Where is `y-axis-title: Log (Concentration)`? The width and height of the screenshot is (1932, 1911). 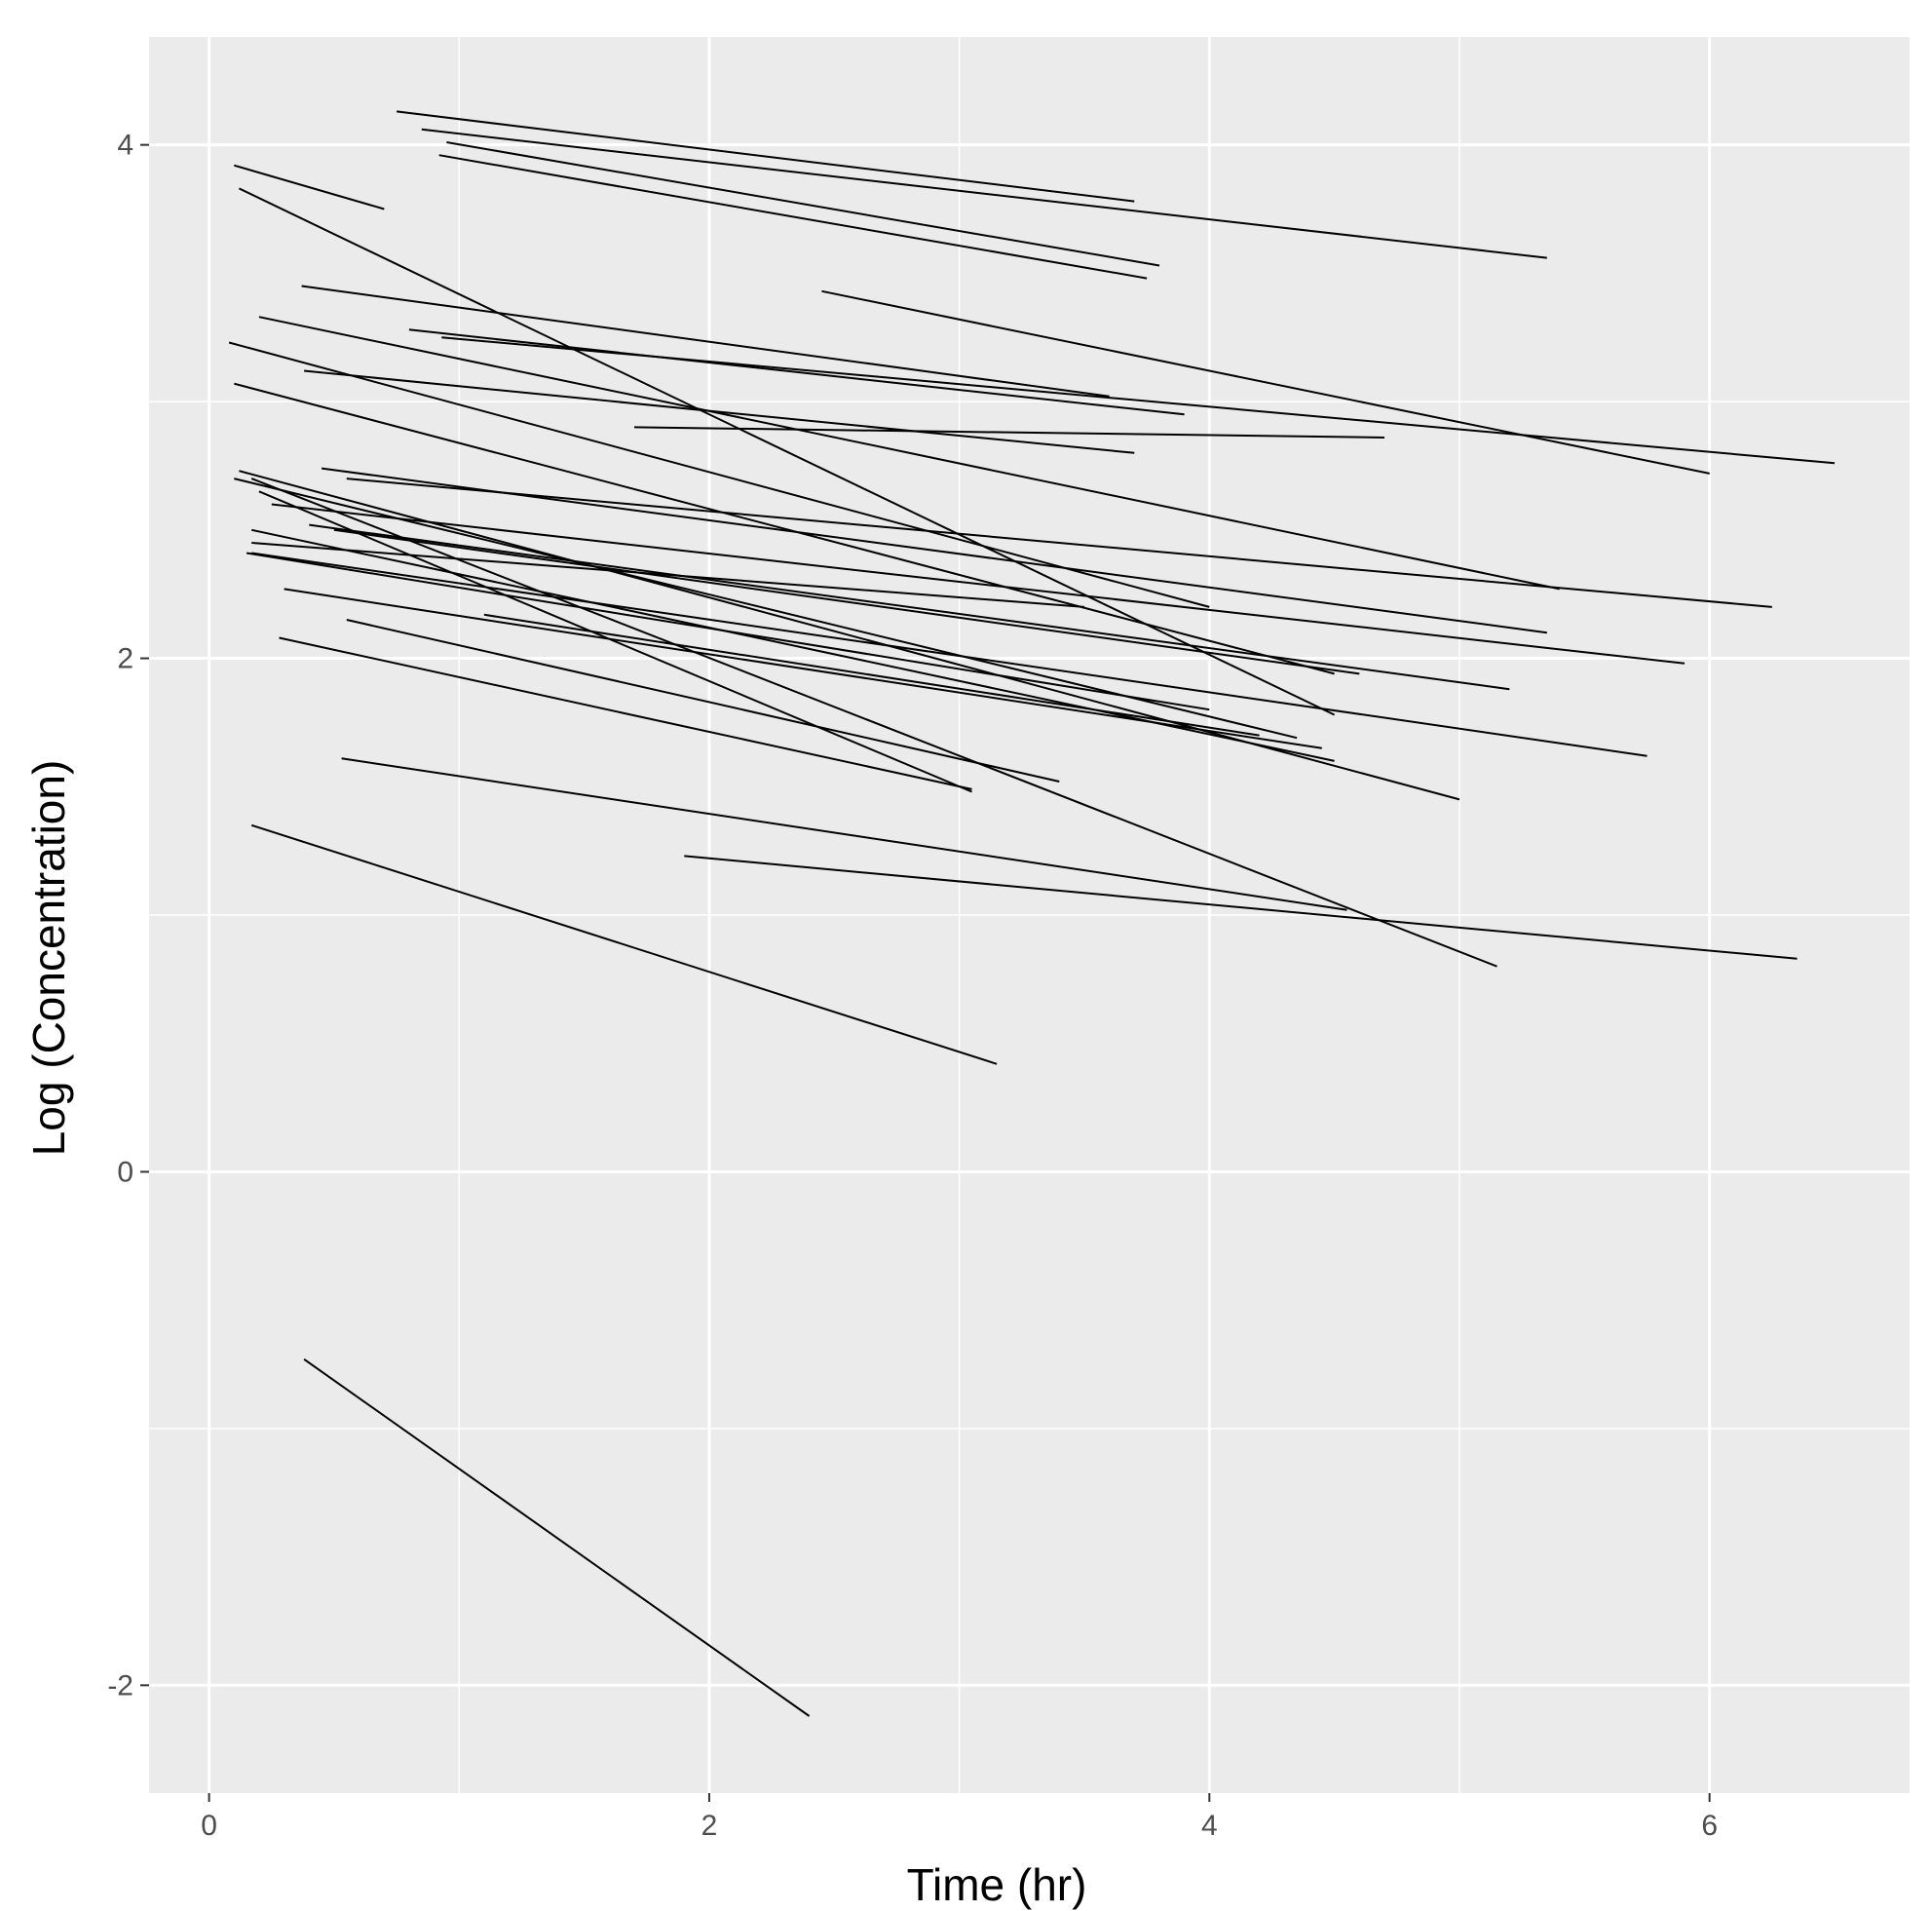 y-axis-title: Log (Concentration) is located at coordinates (48, 959).